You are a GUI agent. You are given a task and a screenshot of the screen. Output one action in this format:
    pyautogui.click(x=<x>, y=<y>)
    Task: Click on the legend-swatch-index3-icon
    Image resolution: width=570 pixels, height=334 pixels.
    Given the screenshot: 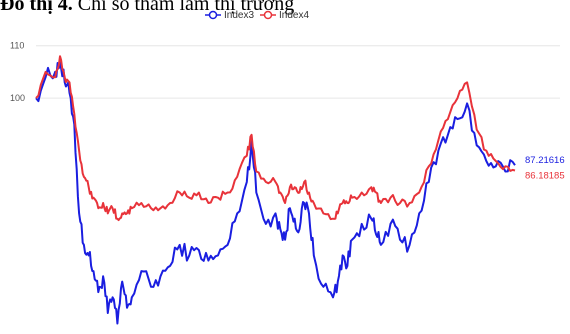 What is the action you would take?
    pyautogui.click(x=213, y=15)
    